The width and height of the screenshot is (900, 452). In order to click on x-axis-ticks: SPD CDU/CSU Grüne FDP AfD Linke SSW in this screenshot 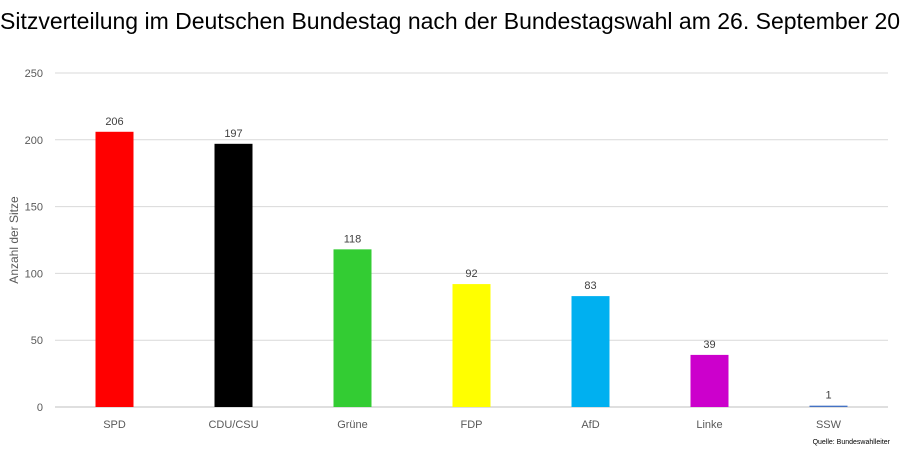, I will do `click(472, 425)`.